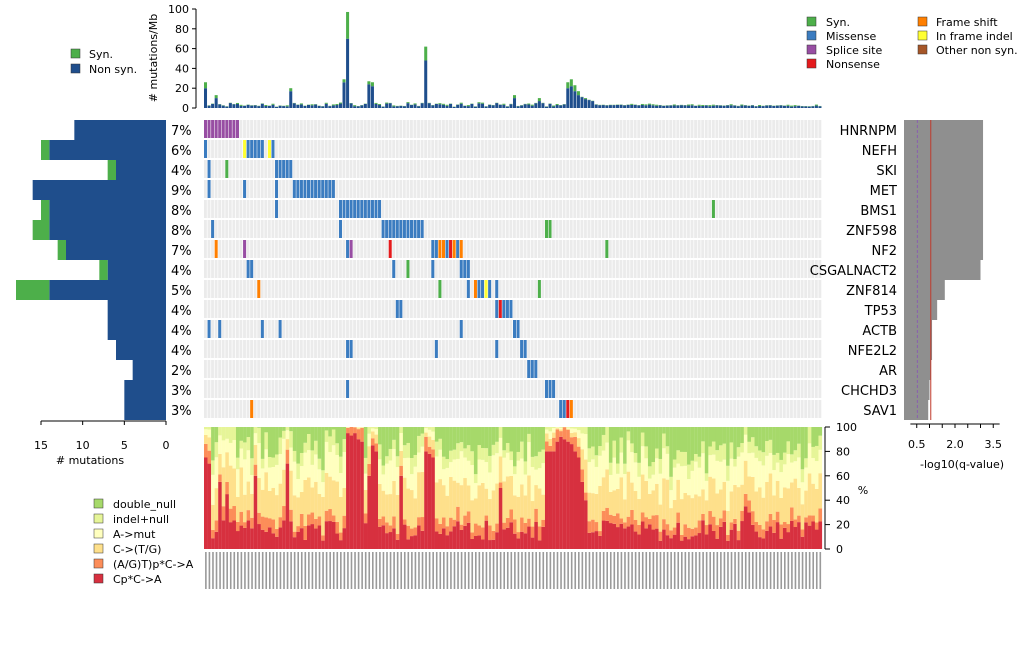 This screenshot has height=660, width=1020. I want to click on sig-legend-a-mut-swatch, so click(98, 533).